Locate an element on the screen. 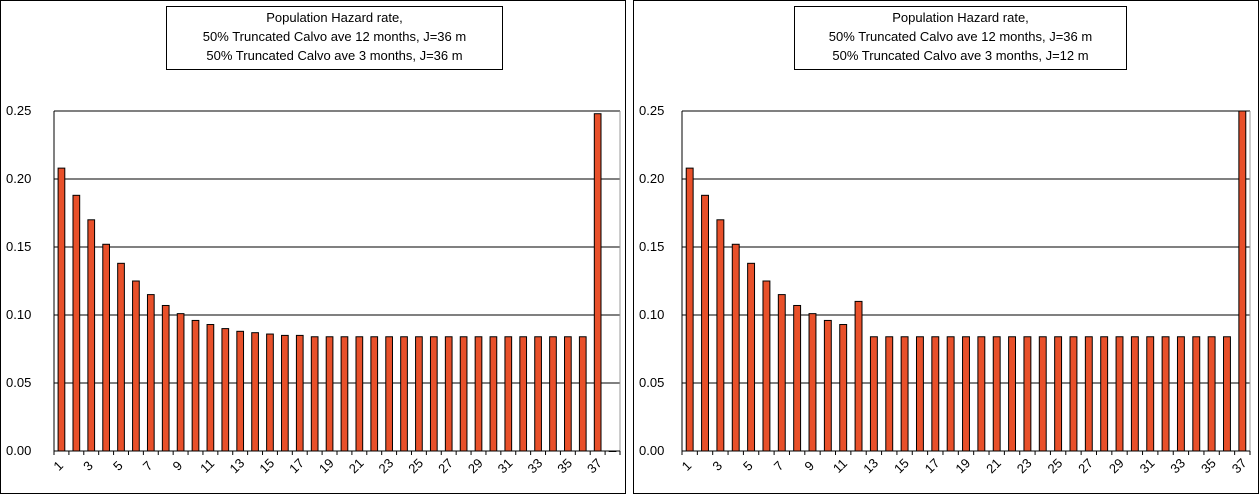  legend-line-3: 50% Truncated Calvo ave 3 months, J=36 m is located at coordinates (334, 55).